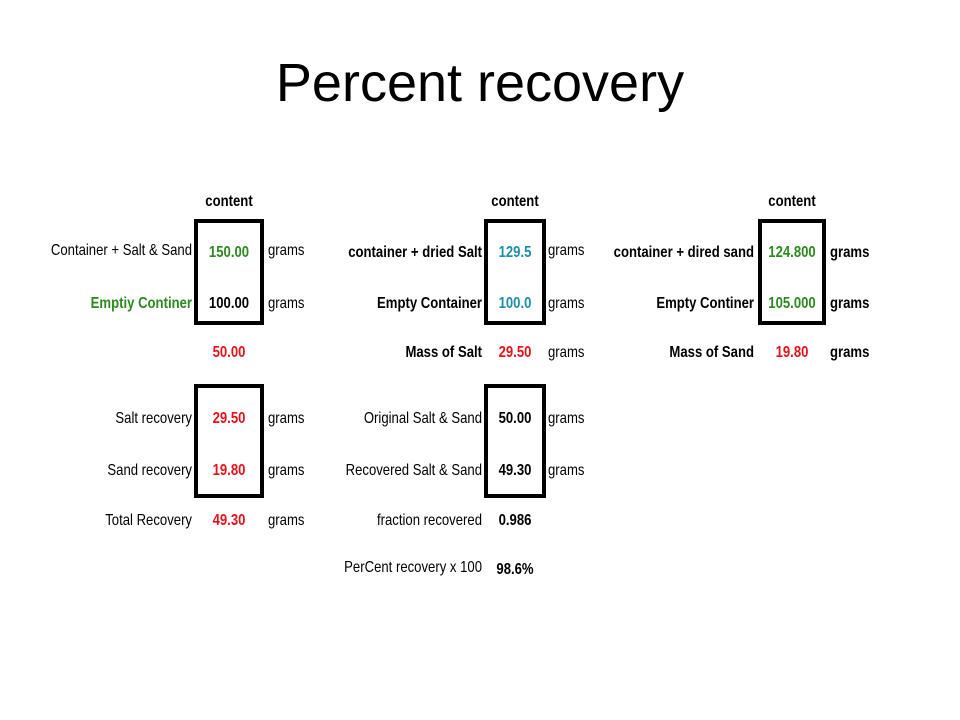  I want to click on row-label: Empty Container, so click(429, 303).